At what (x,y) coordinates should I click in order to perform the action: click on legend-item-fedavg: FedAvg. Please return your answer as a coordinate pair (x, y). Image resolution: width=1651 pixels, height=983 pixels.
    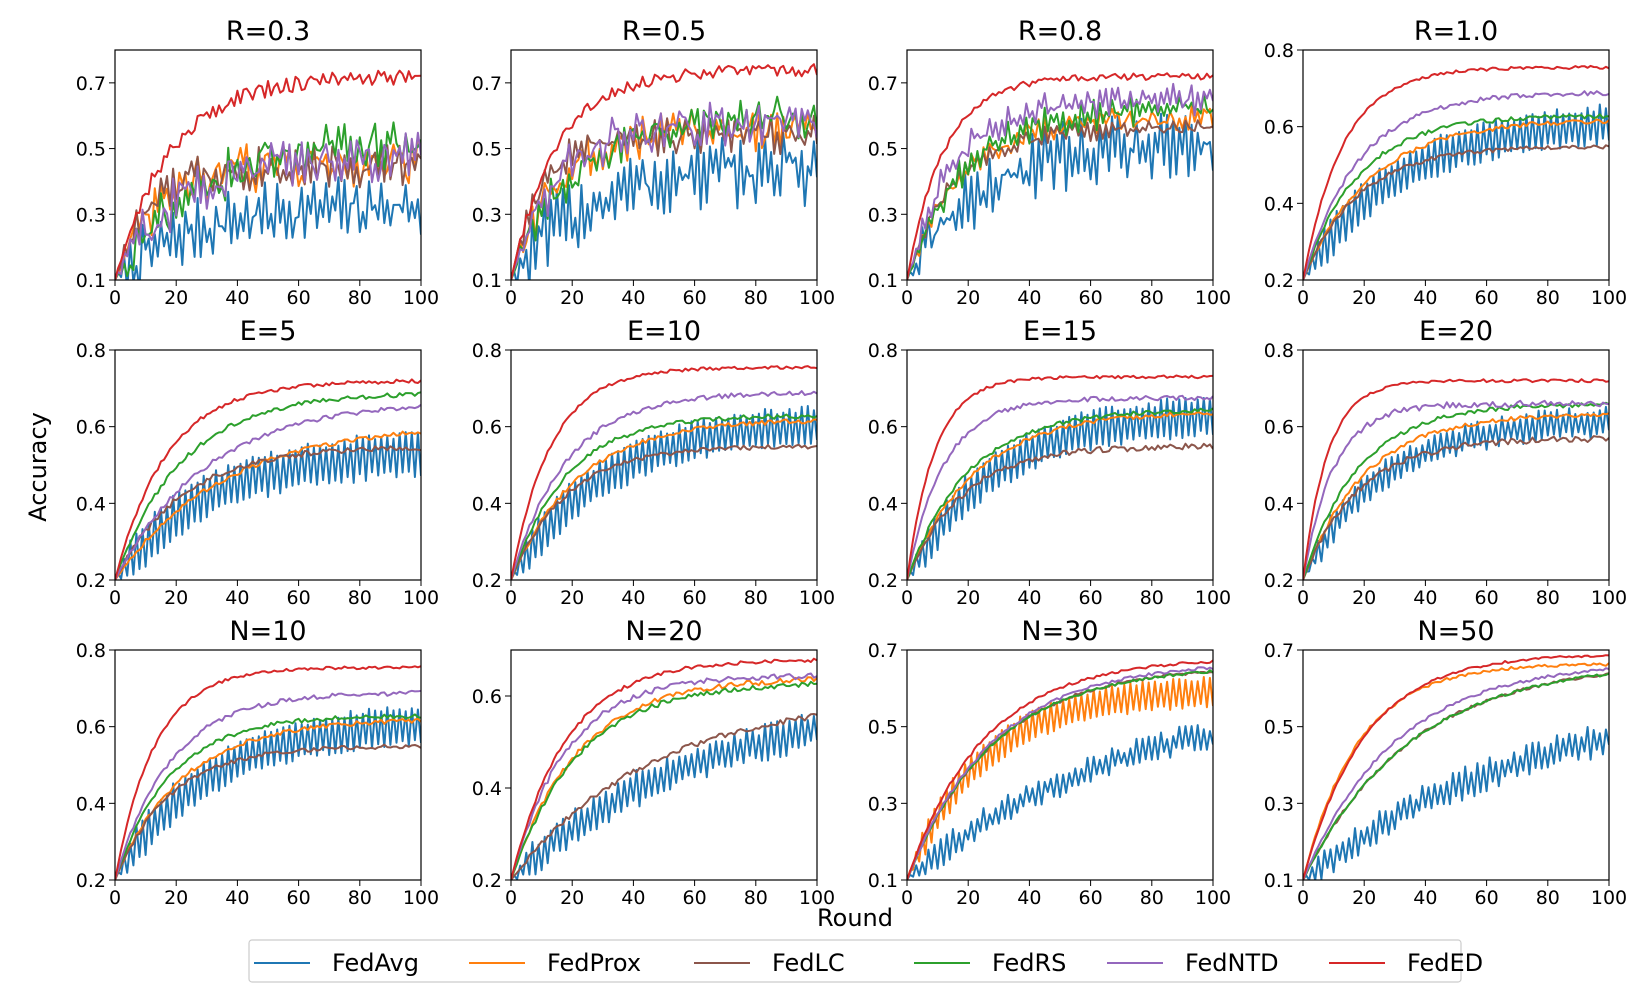
    Looking at the image, I should click on (336, 963).